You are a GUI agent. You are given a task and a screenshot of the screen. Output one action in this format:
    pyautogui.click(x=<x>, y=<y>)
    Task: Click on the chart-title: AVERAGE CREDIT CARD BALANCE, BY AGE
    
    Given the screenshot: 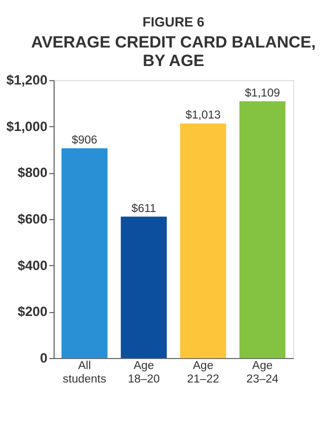 What is the action you would take?
    pyautogui.click(x=173, y=52)
    